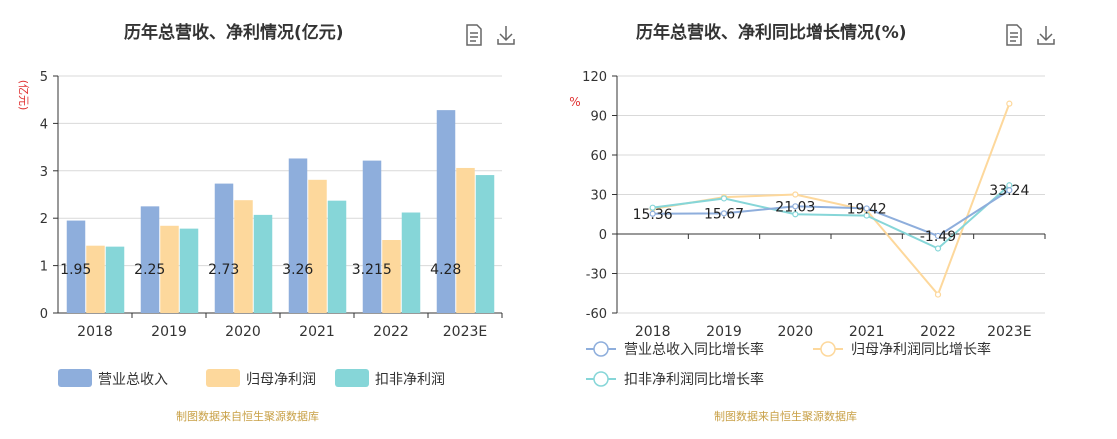 This screenshot has width=1117, height=439. Describe the element at coordinates (771, 33) in the screenshot. I see `right-chart-title: 历年总营收、净利同比增长情况(%)` at that location.